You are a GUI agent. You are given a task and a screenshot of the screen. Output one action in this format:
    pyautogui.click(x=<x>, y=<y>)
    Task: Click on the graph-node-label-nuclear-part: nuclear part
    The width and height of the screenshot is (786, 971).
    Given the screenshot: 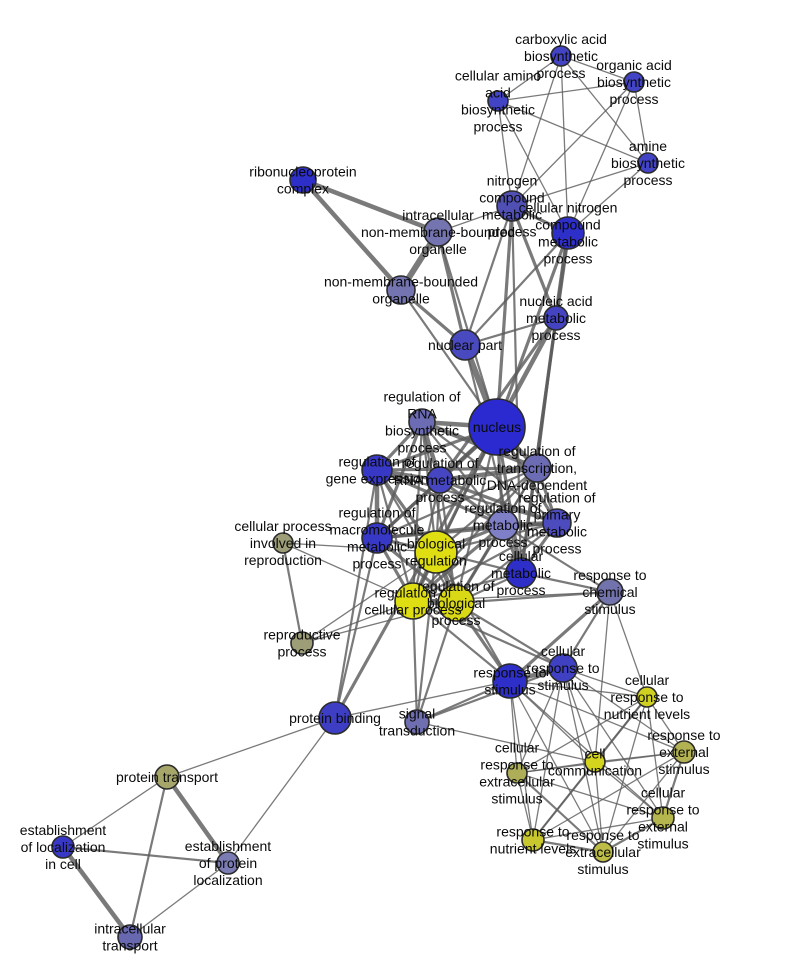 What is the action you would take?
    pyautogui.click(x=465, y=345)
    